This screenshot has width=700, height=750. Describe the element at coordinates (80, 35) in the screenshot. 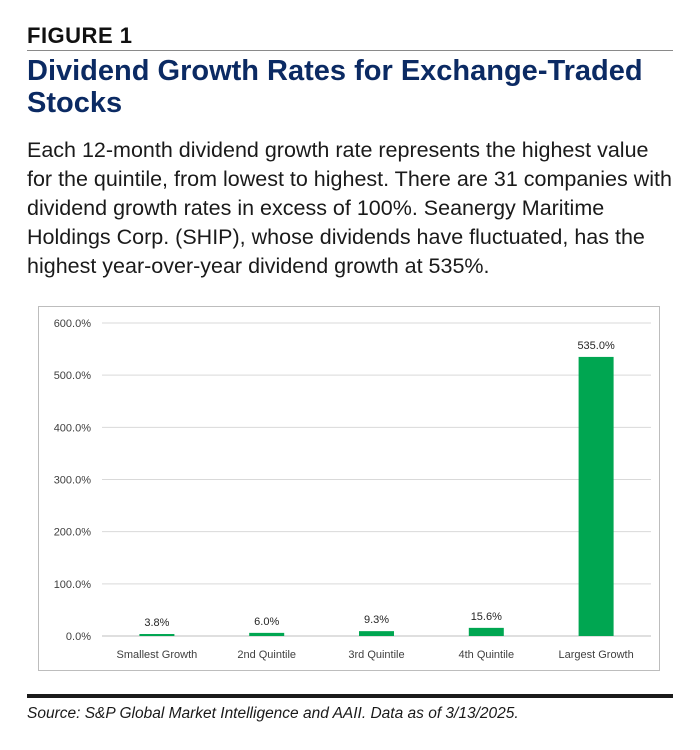

I see `figure-label: FIGURE 1` at that location.